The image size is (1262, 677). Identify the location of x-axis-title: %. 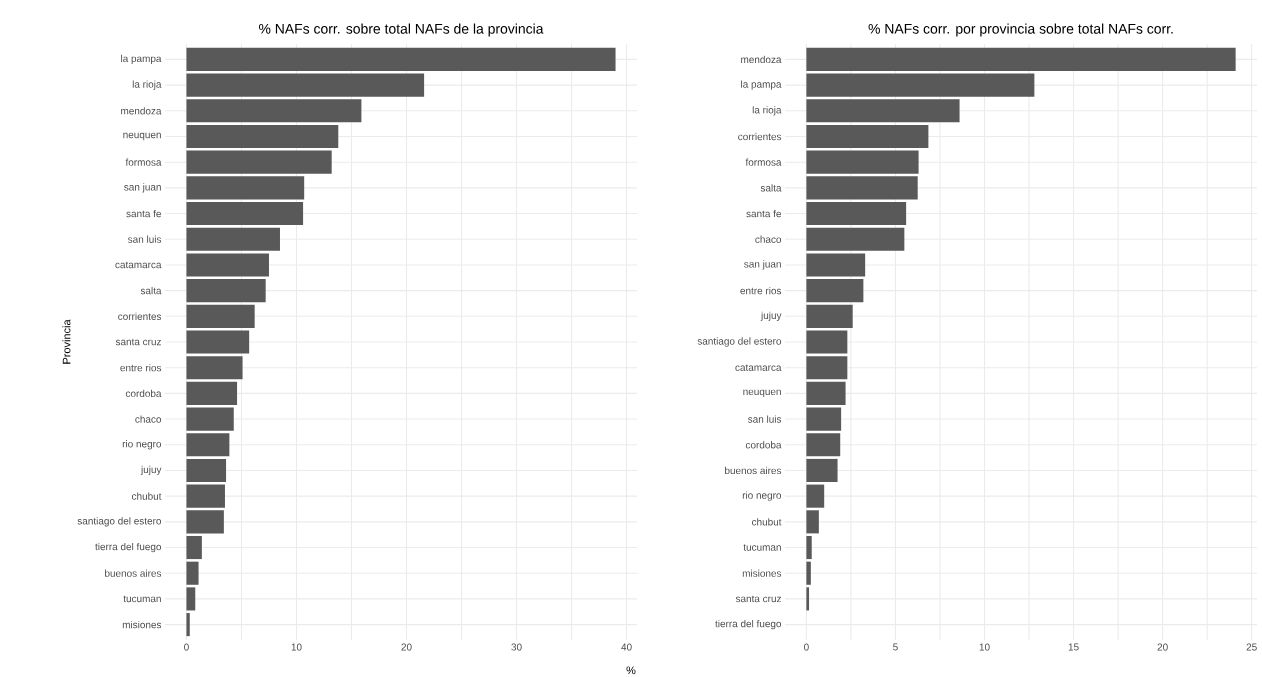
(631, 670).